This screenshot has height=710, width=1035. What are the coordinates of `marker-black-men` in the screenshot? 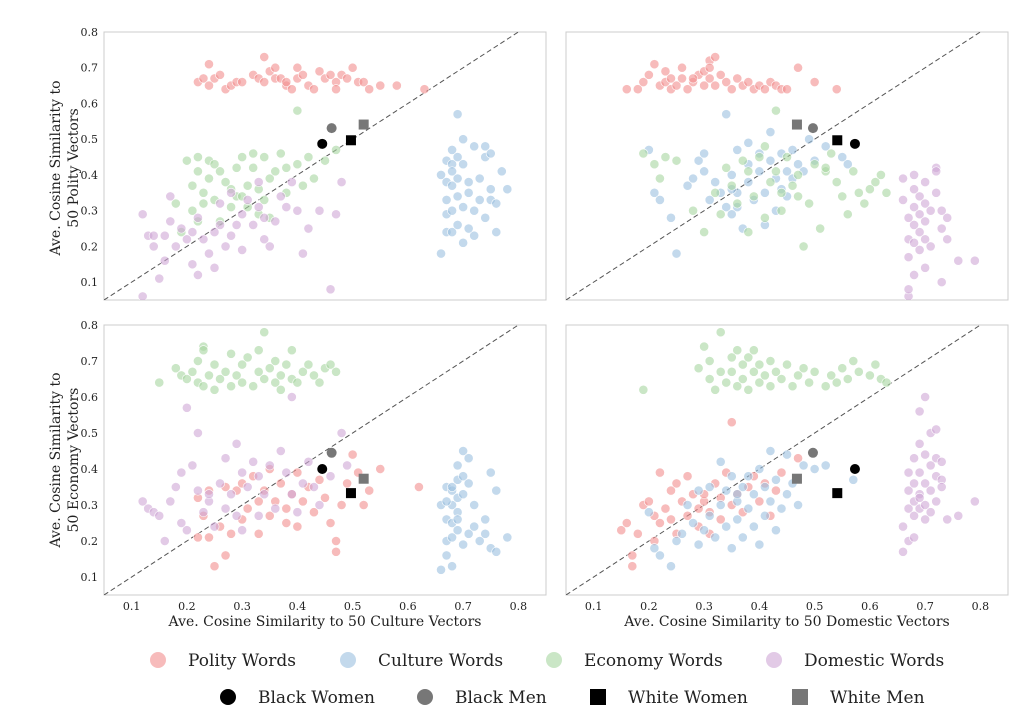 It's located at (331, 128).